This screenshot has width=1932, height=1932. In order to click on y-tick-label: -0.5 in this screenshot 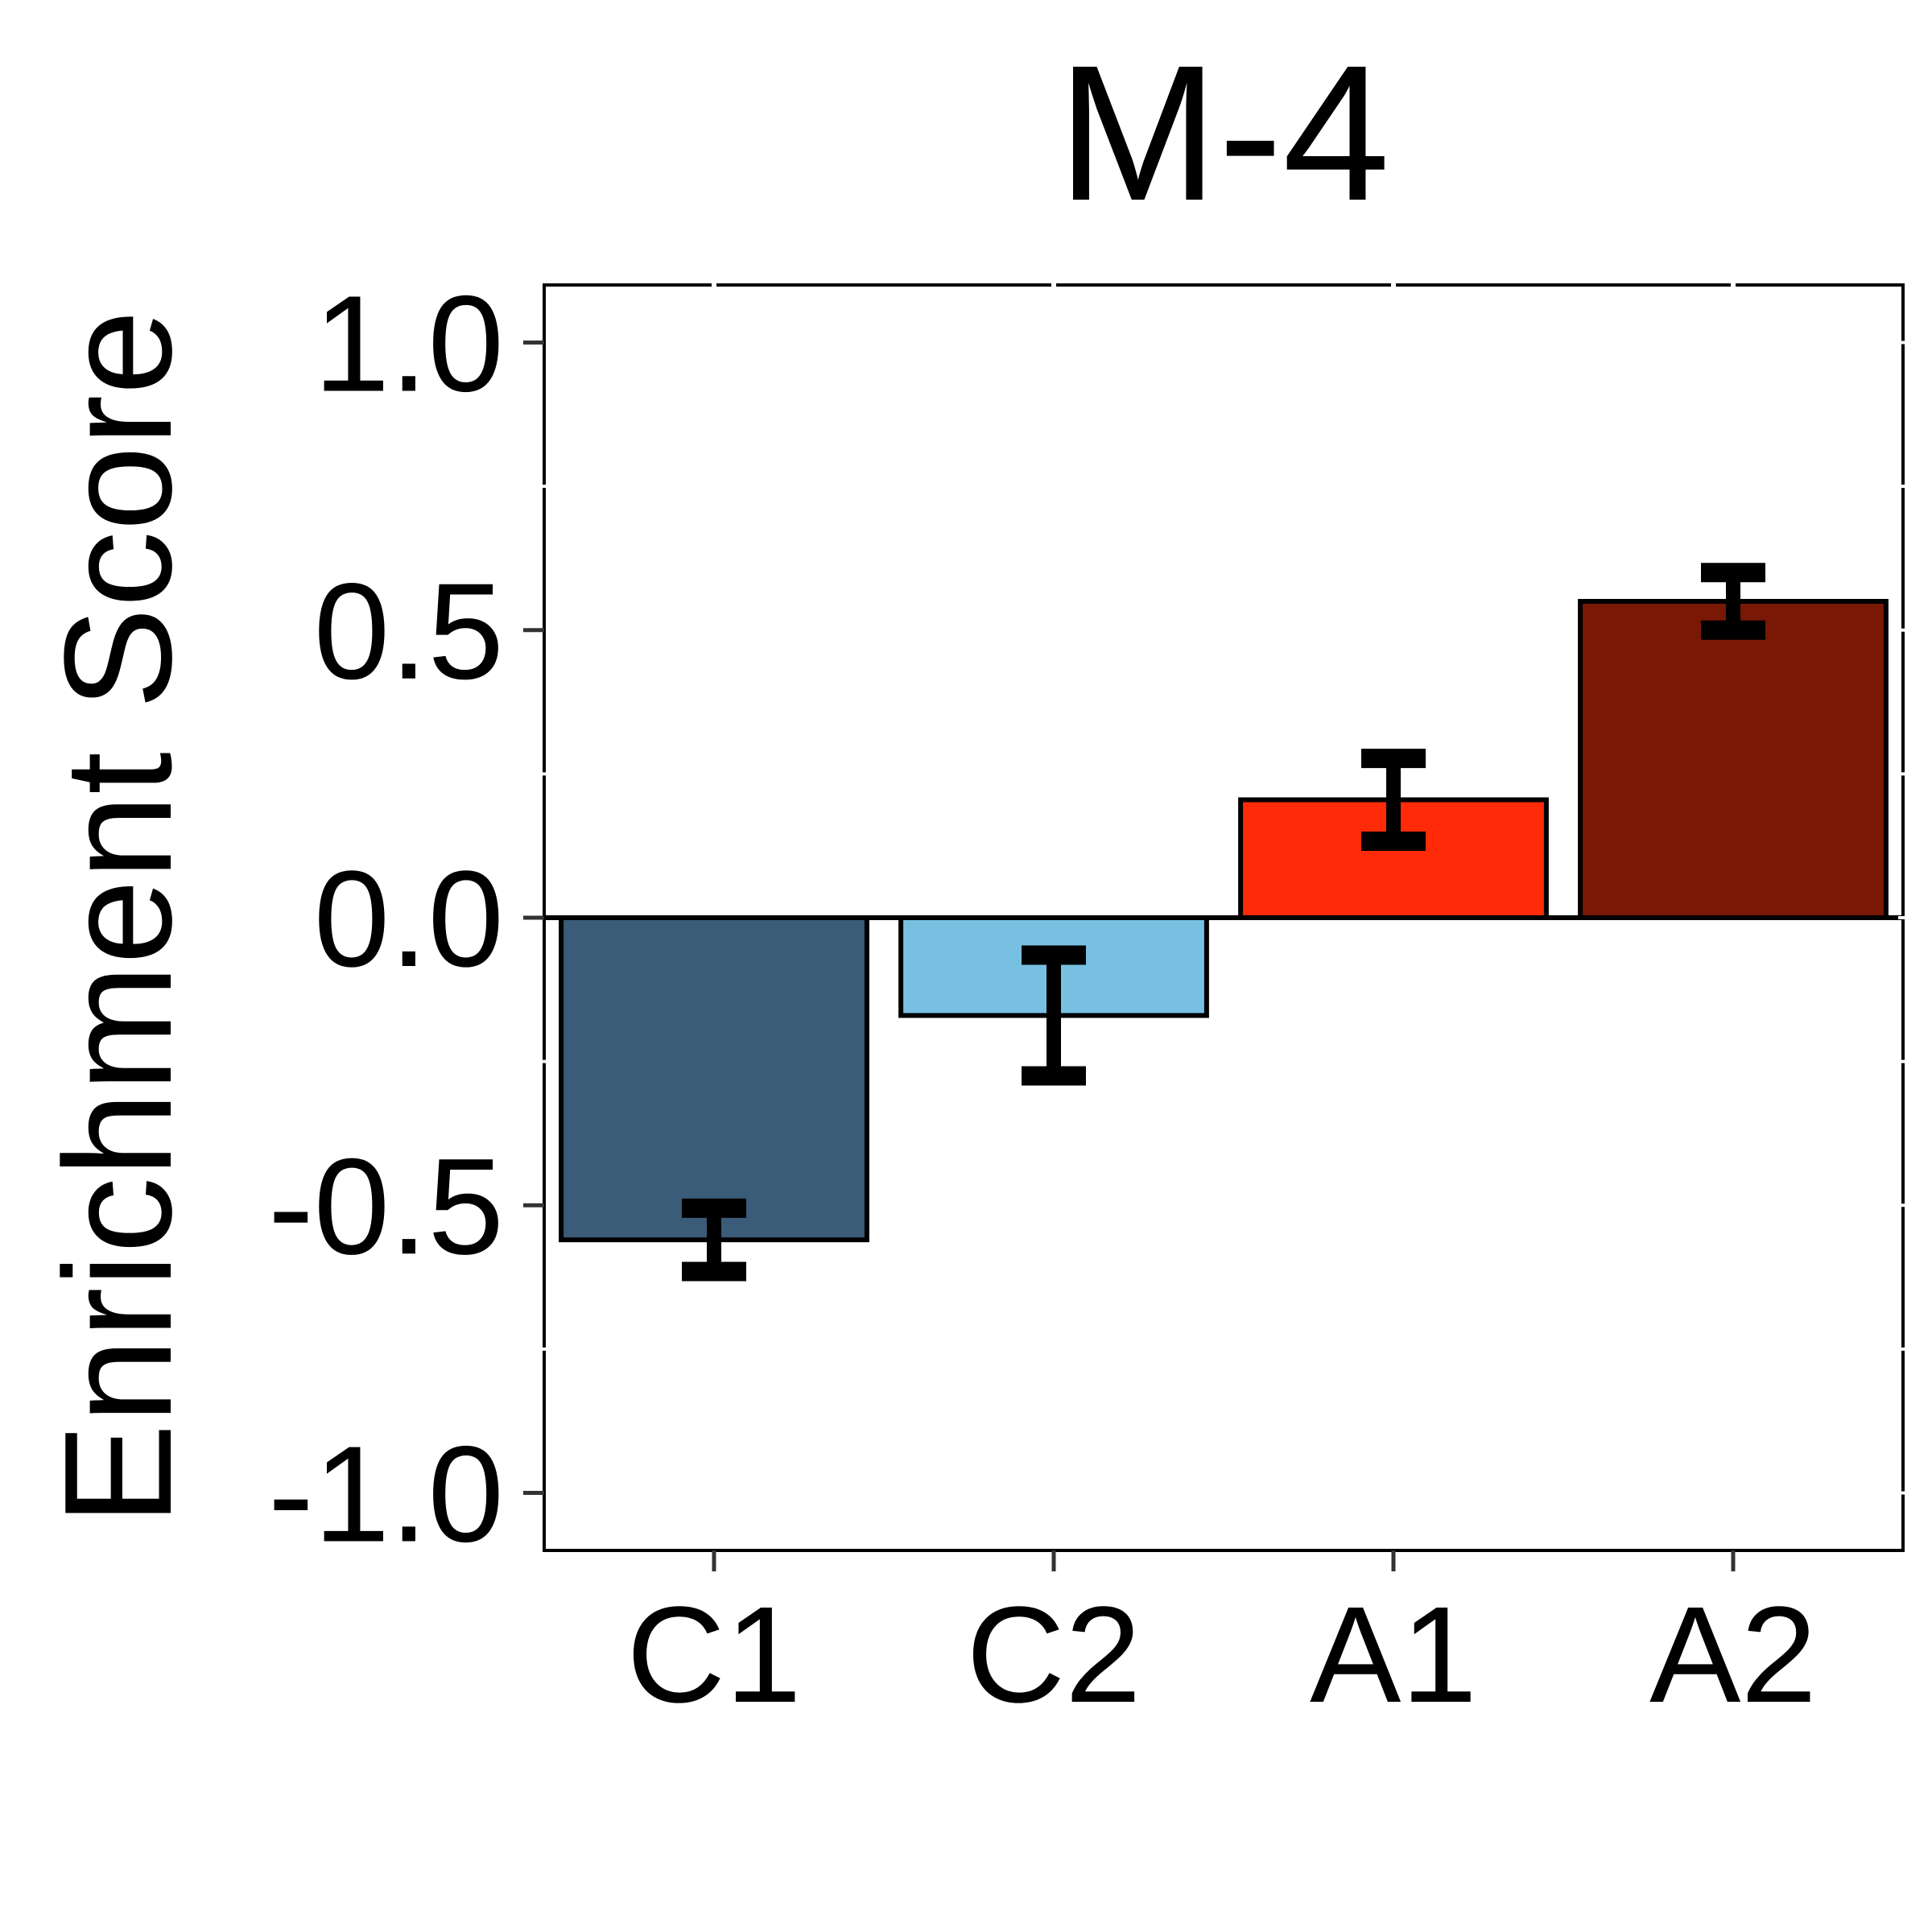, I will do `click(386, 1206)`.